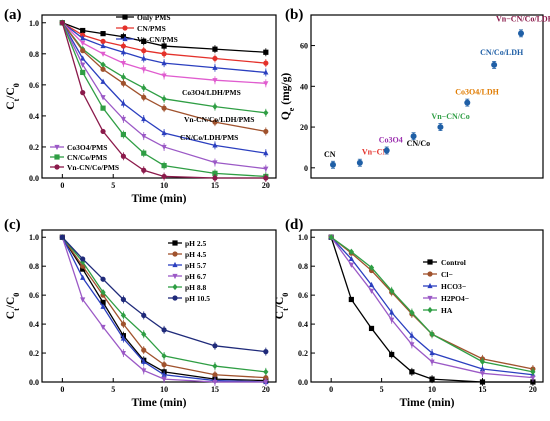 Image resolution: width=550 pixels, height=421 pixels. Describe the element at coordinates (453, 286) in the screenshot. I see `legend-label: HCO3−` at that location.